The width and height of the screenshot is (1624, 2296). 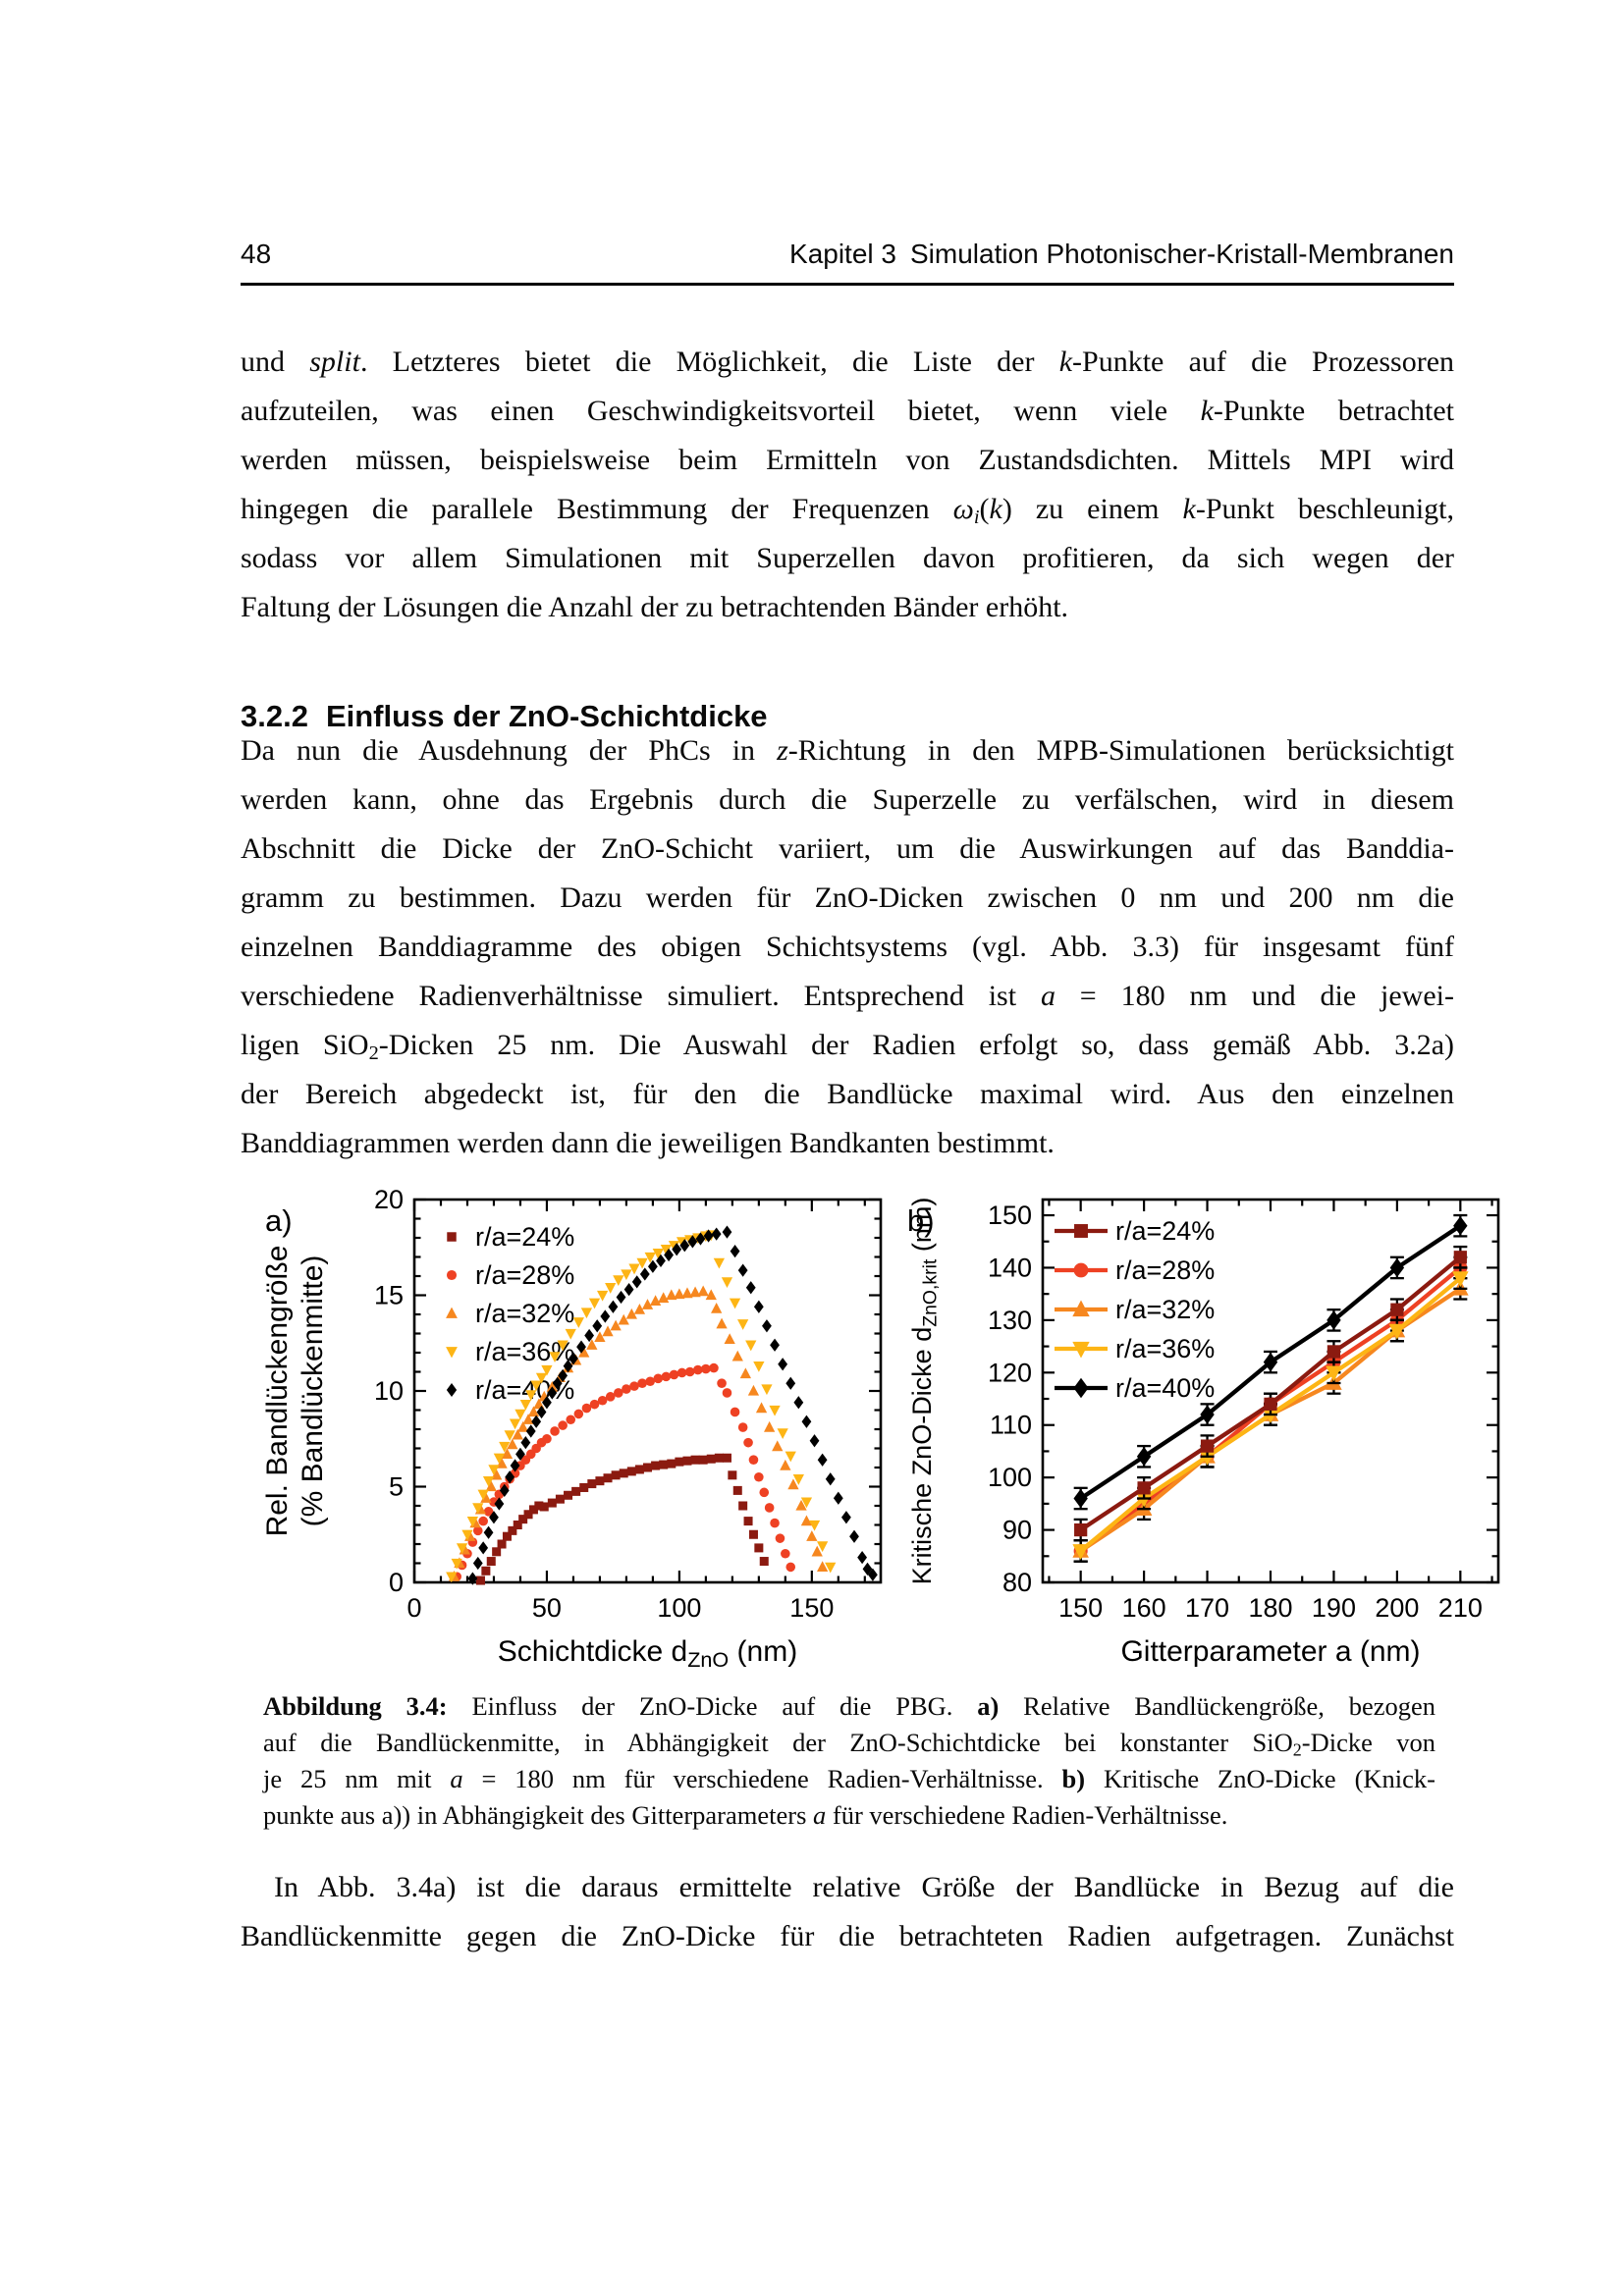 I want to click on svg-text: 80, so click(x=1017, y=1583).